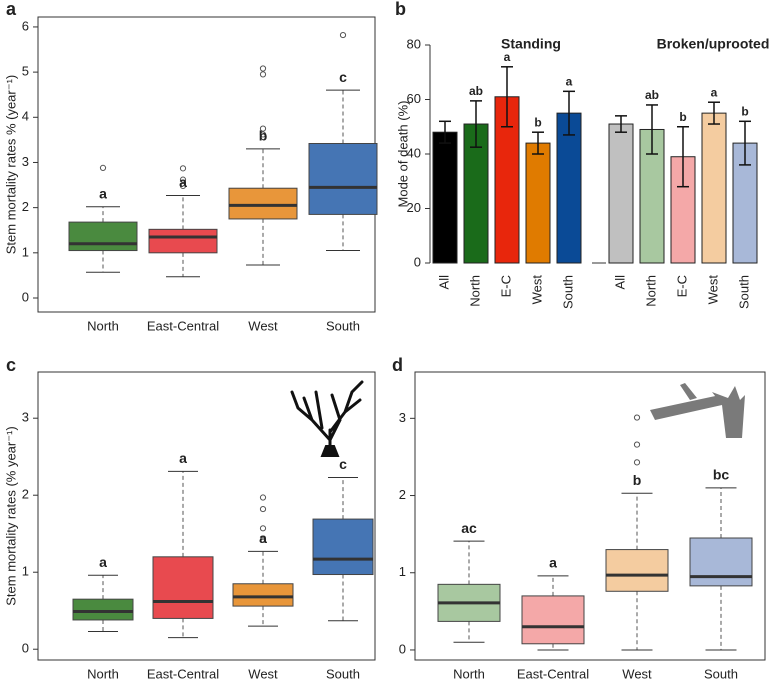 The height and width of the screenshot is (687, 775). I want to click on y-tick-label: 20, so click(414, 207).